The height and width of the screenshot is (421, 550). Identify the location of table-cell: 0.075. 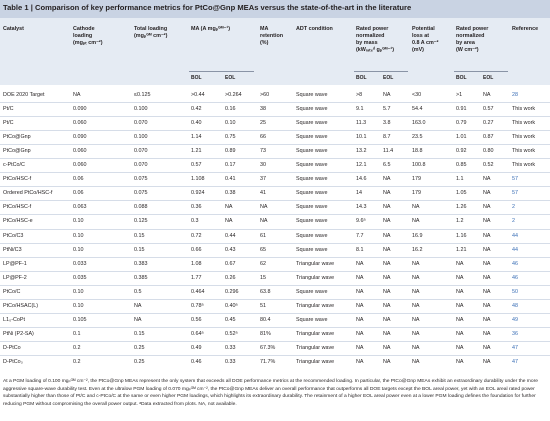
(141, 193).